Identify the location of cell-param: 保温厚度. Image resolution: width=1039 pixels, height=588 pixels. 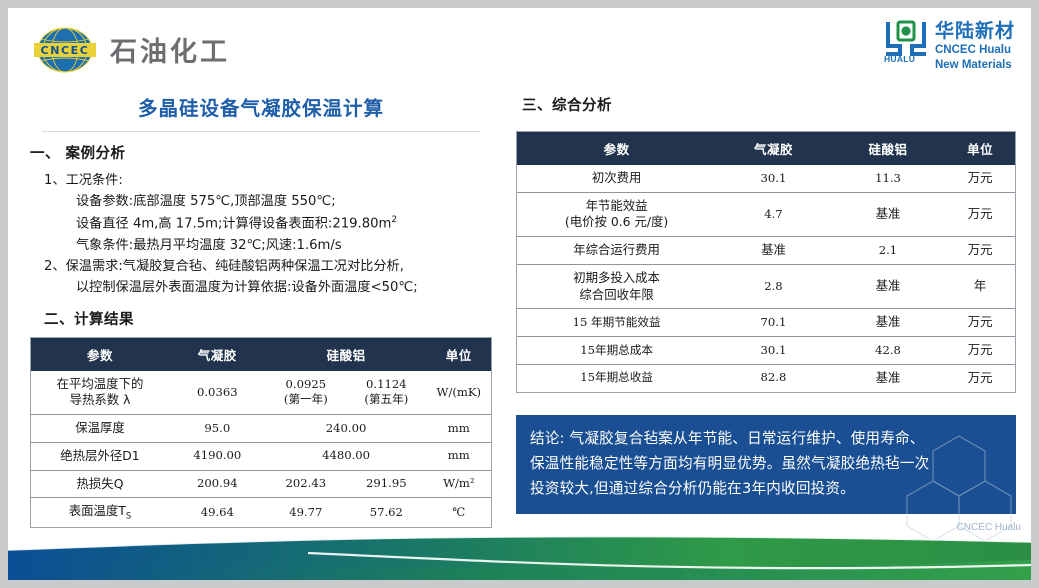
(100, 428).